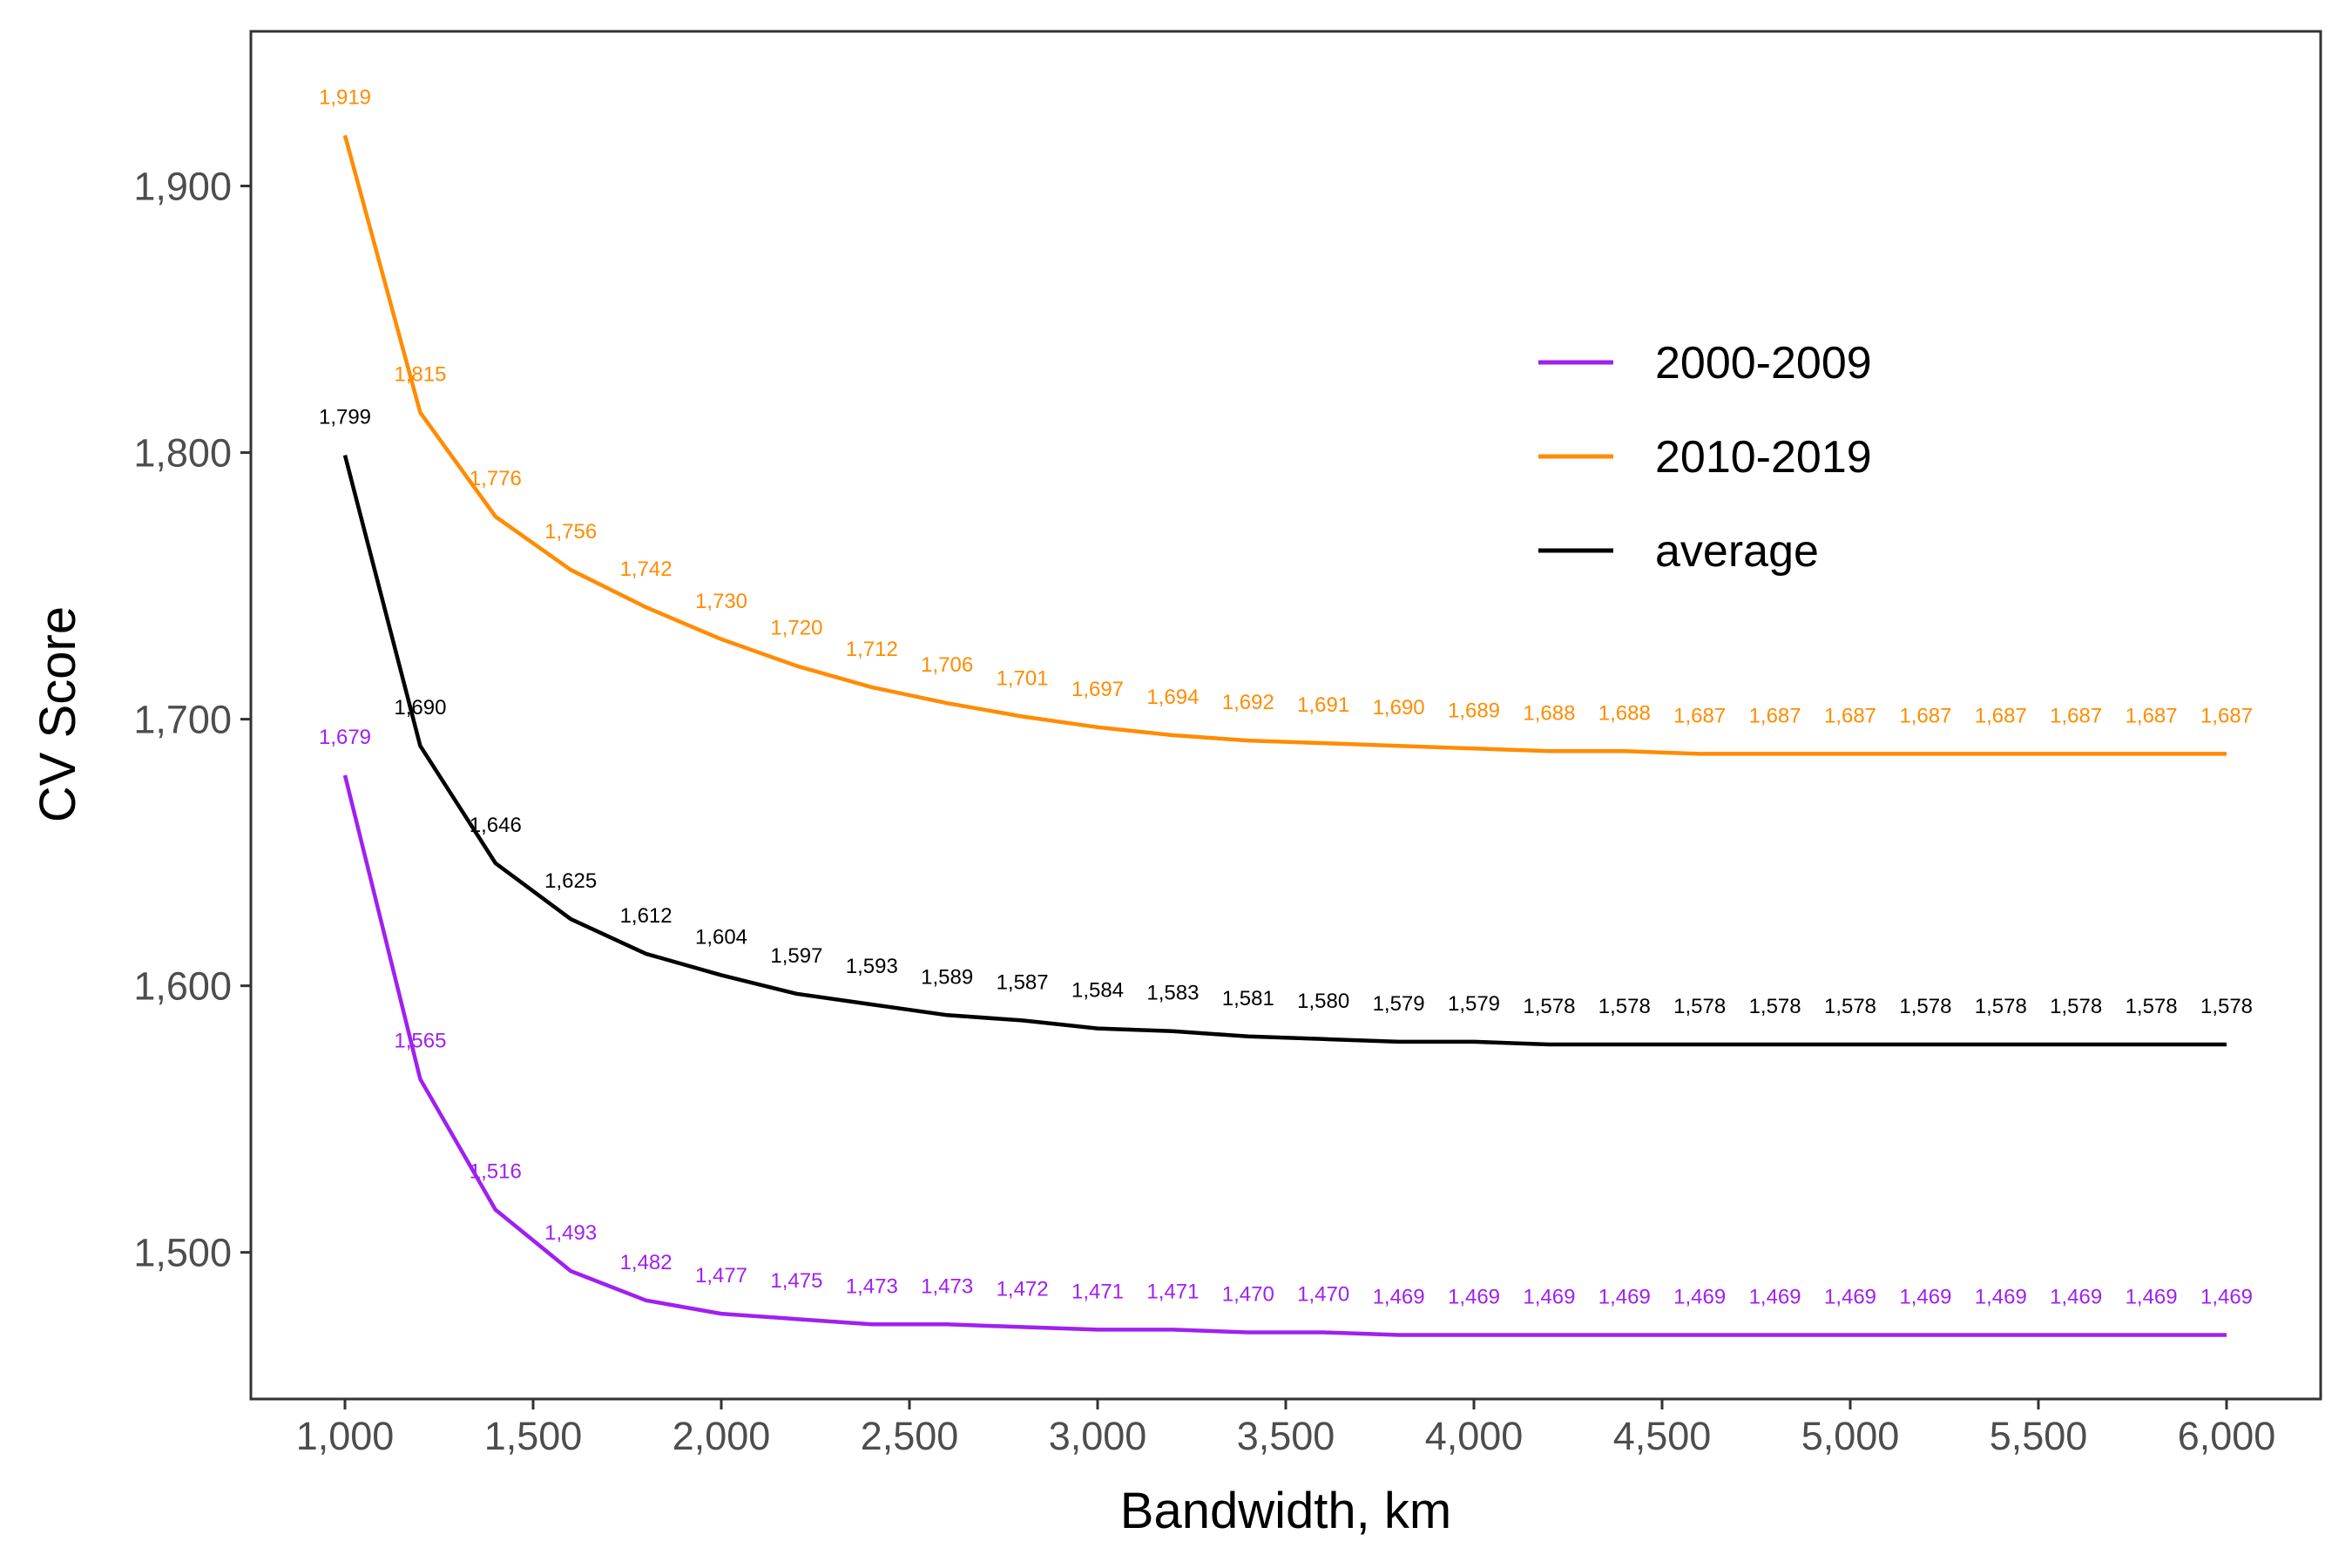  What do you see at coordinates (1763, 457) in the screenshot?
I see `legend-label-2010-2019: 2010-2019` at bounding box center [1763, 457].